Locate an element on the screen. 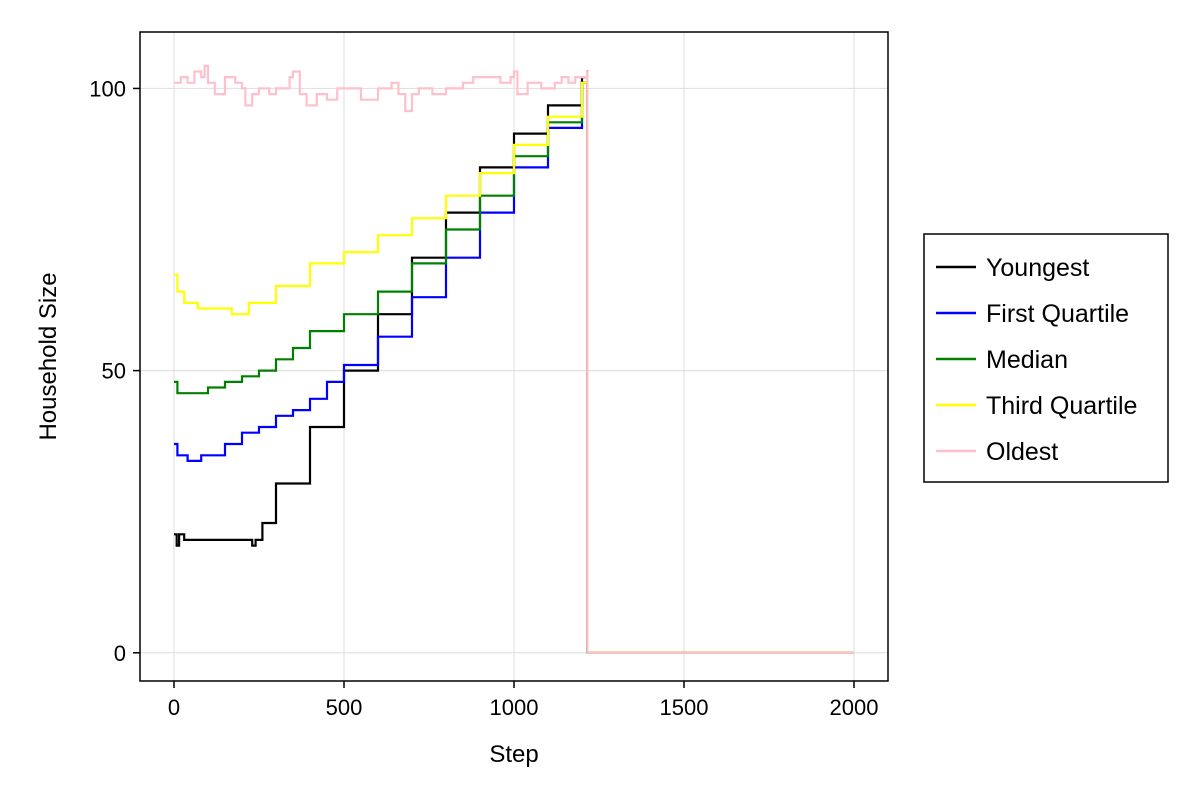 Image resolution: width=1200 pixels, height=800 pixels. x-tick-label: 0 is located at coordinates (174, 707).